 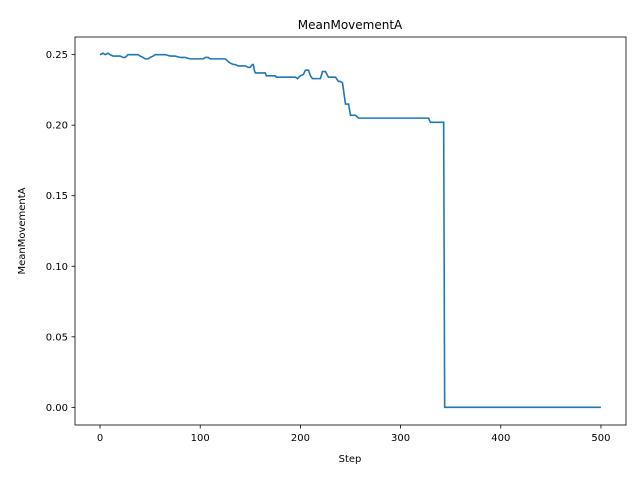 What do you see at coordinates (350, 25) in the screenshot?
I see `chart-title: MeanMovementA` at bounding box center [350, 25].